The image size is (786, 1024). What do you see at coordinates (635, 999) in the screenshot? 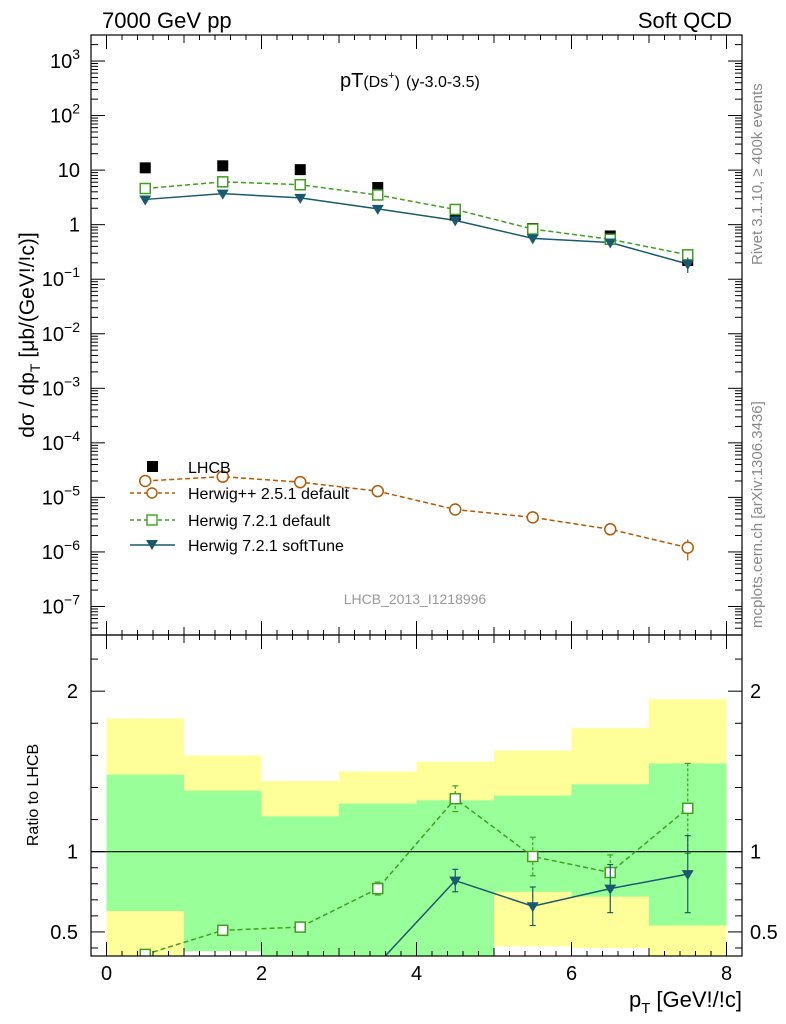
I see `x-axis-label-p: p` at bounding box center [635, 999].